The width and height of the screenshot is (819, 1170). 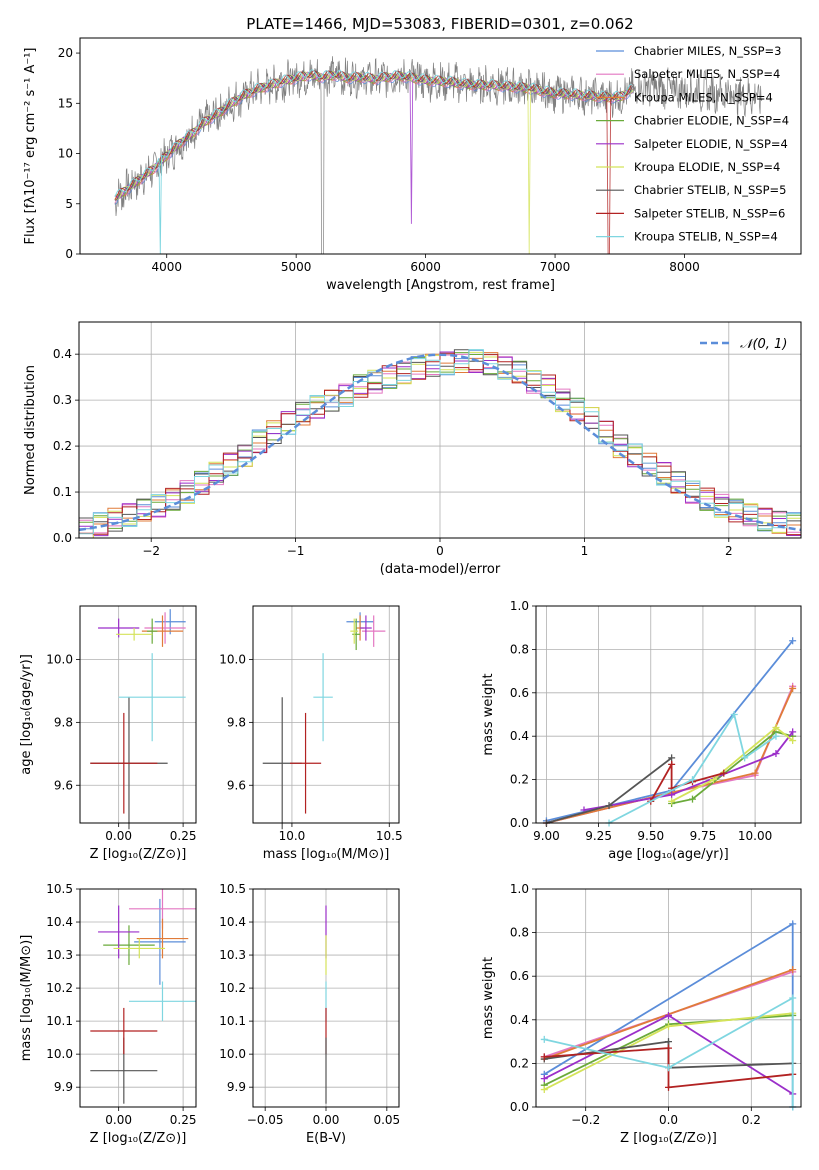 What do you see at coordinates (729, 551) in the screenshot?
I see `x-tick-label: 2` at bounding box center [729, 551].